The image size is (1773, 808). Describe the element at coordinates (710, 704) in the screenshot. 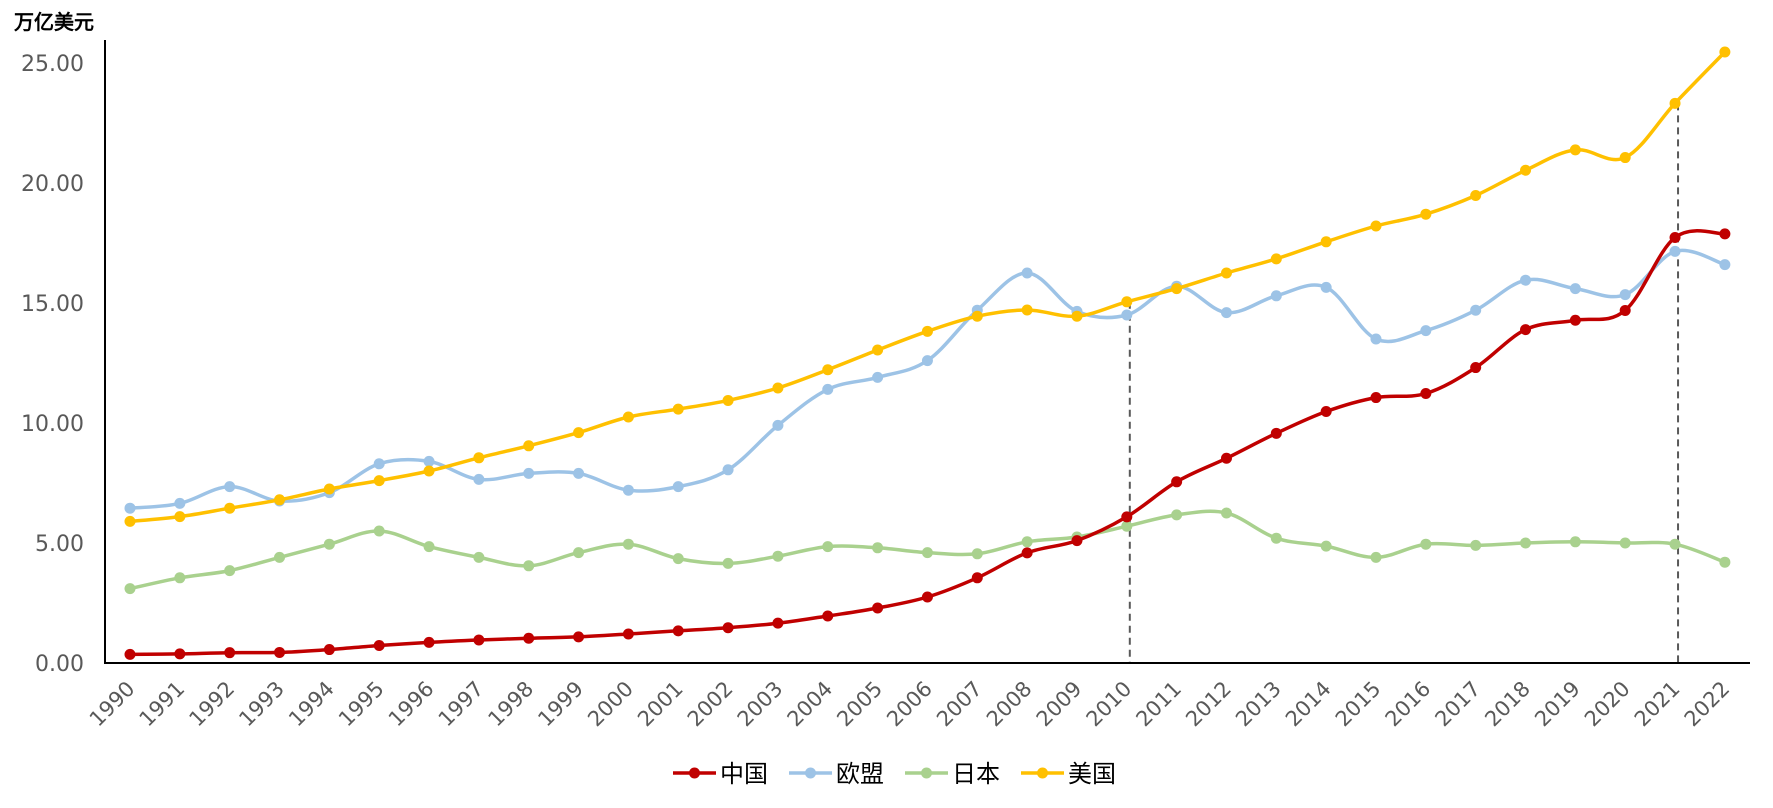

I see `x-tick-label: 2002` at that location.